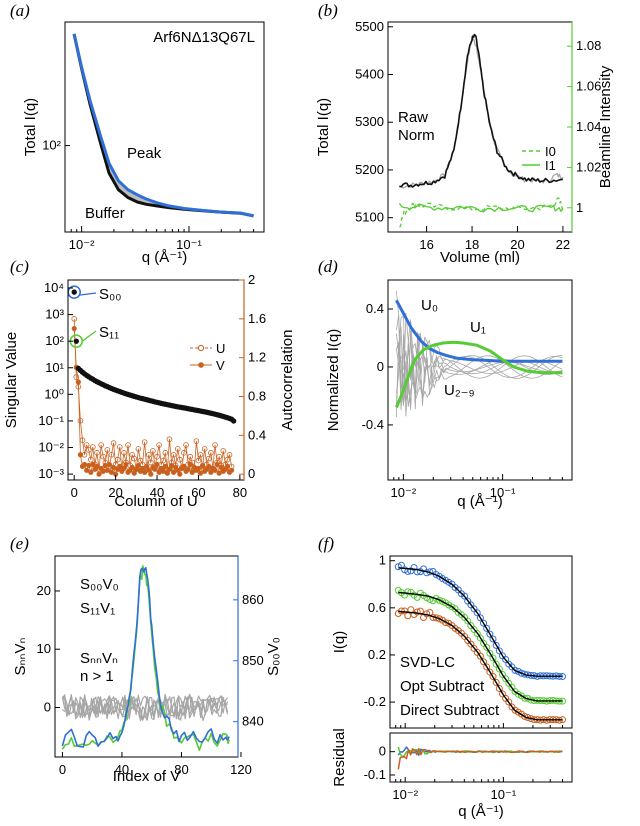  I want to click on legend-n-gt-1: n > 1, so click(97, 676).